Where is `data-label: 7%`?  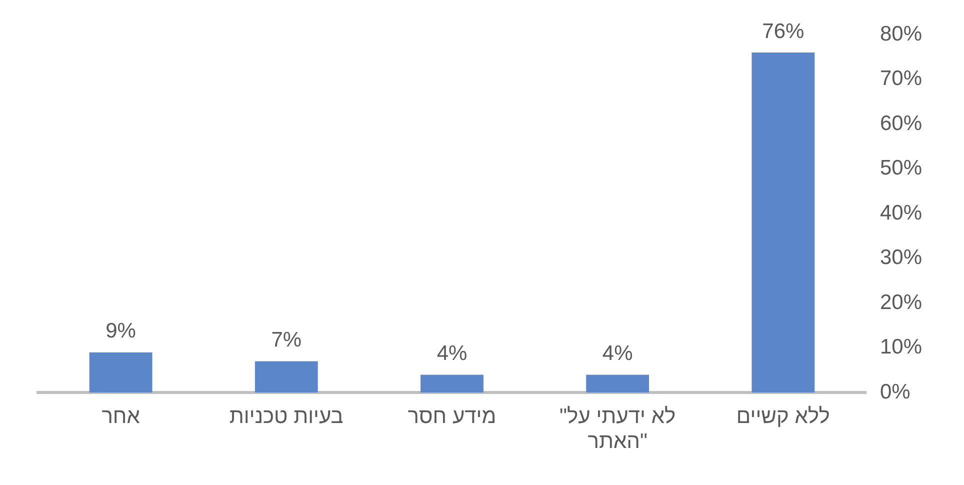 data-label: 7% is located at coordinates (286, 340).